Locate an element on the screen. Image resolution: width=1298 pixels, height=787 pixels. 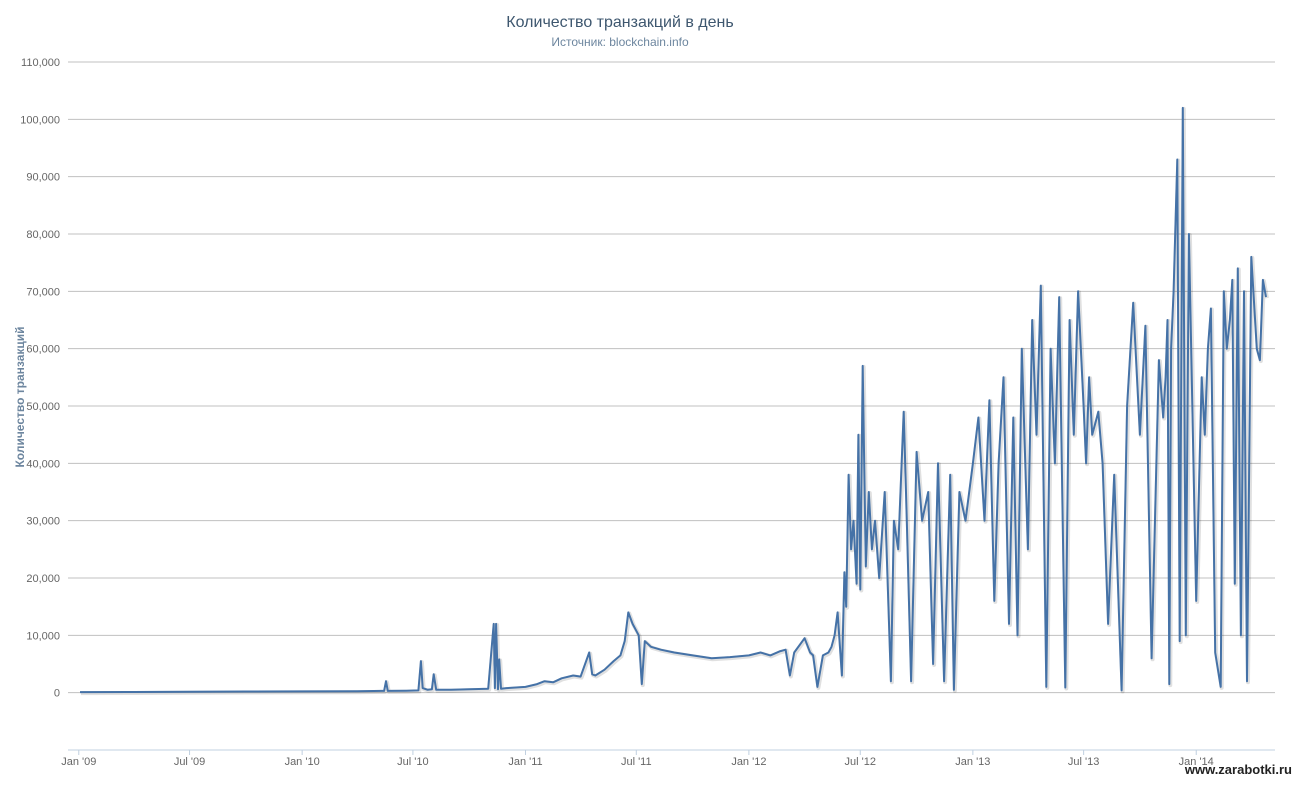
x-tick-label: Jan '14 is located at coordinates (1196, 762).